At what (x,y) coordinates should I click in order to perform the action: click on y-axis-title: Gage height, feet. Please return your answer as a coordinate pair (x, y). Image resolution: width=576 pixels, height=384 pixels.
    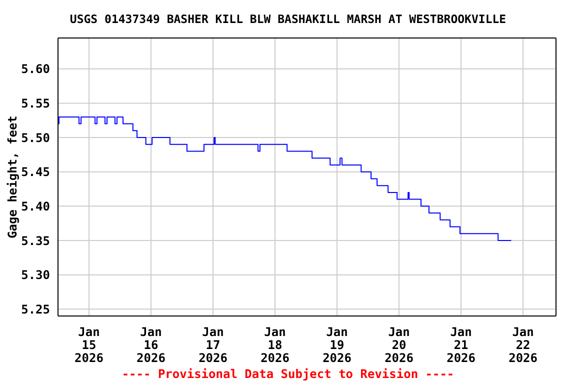
    Looking at the image, I should click on (12, 177).